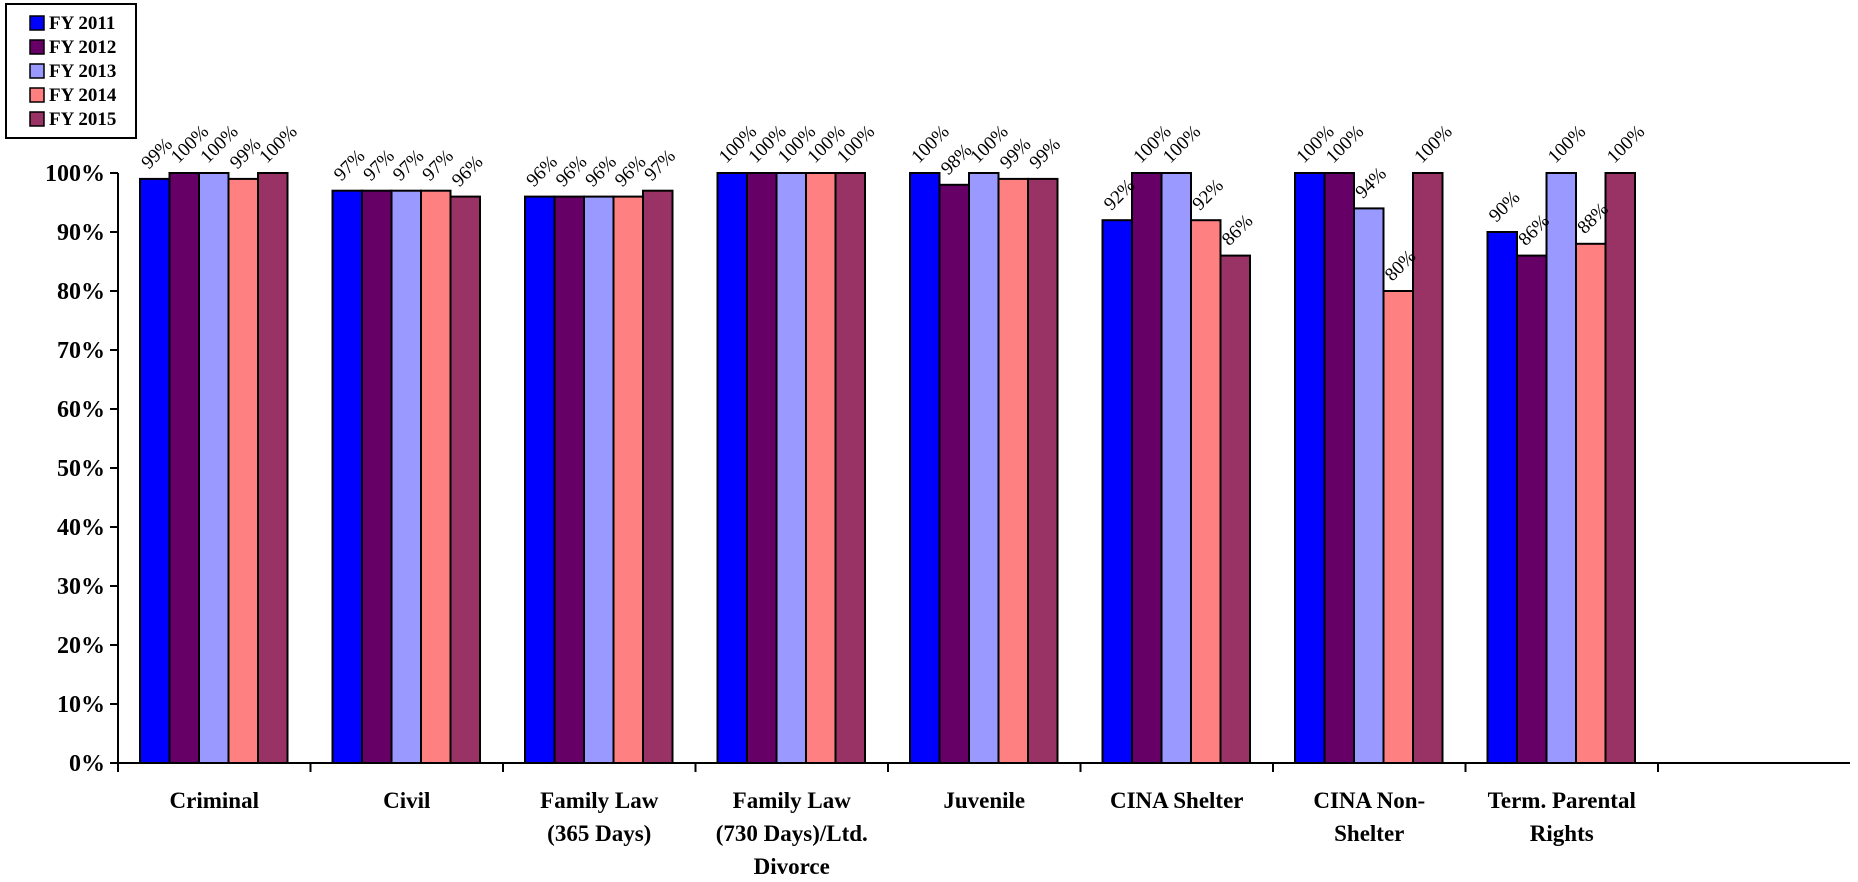 This screenshot has width=1858, height=882. What do you see at coordinates (1562, 817) in the screenshot?
I see `category-label: Term. Parental Rights` at bounding box center [1562, 817].